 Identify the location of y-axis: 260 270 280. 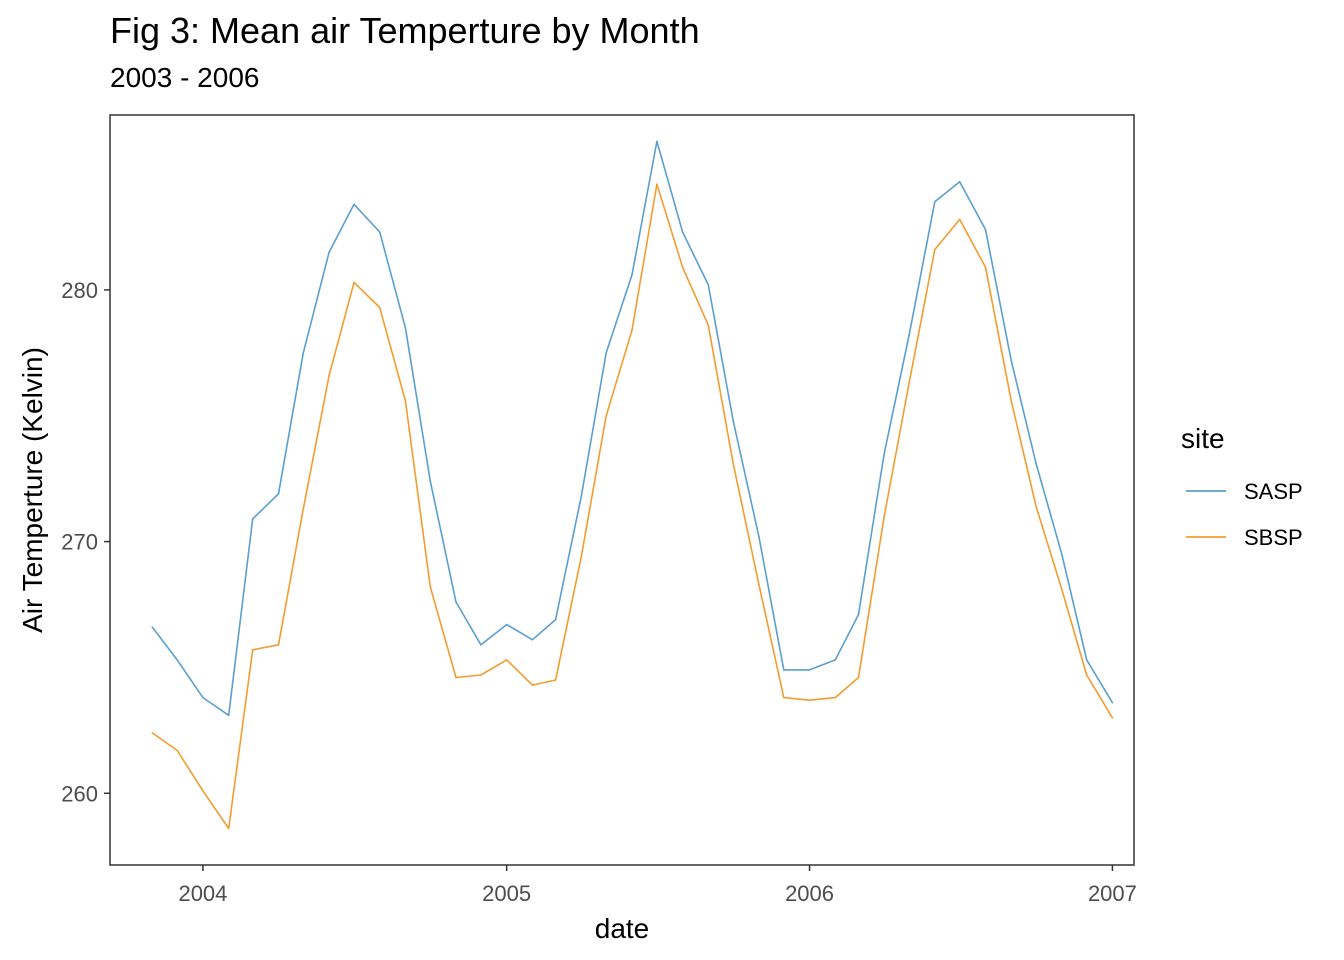
(85, 542).